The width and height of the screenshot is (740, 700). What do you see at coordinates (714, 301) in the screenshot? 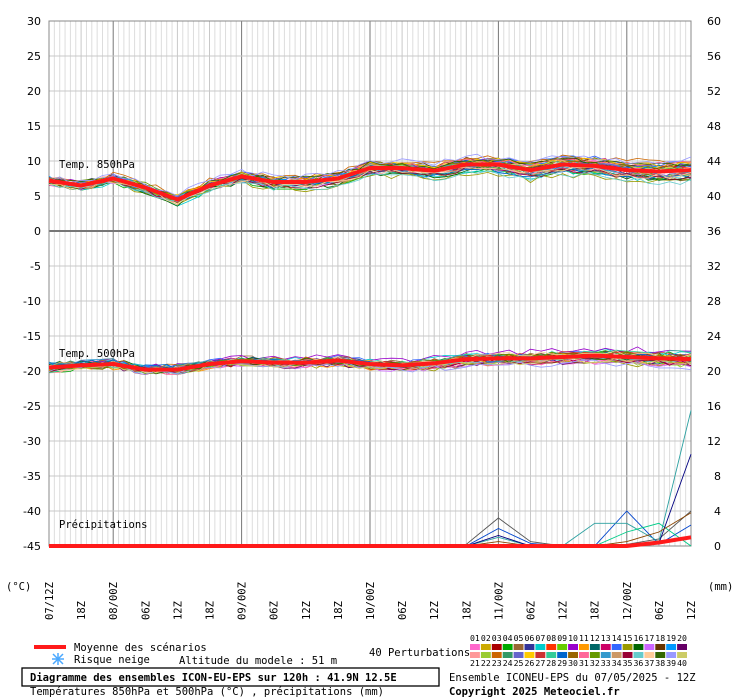
I see `y-right-tick: 28` at bounding box center [714, 301].